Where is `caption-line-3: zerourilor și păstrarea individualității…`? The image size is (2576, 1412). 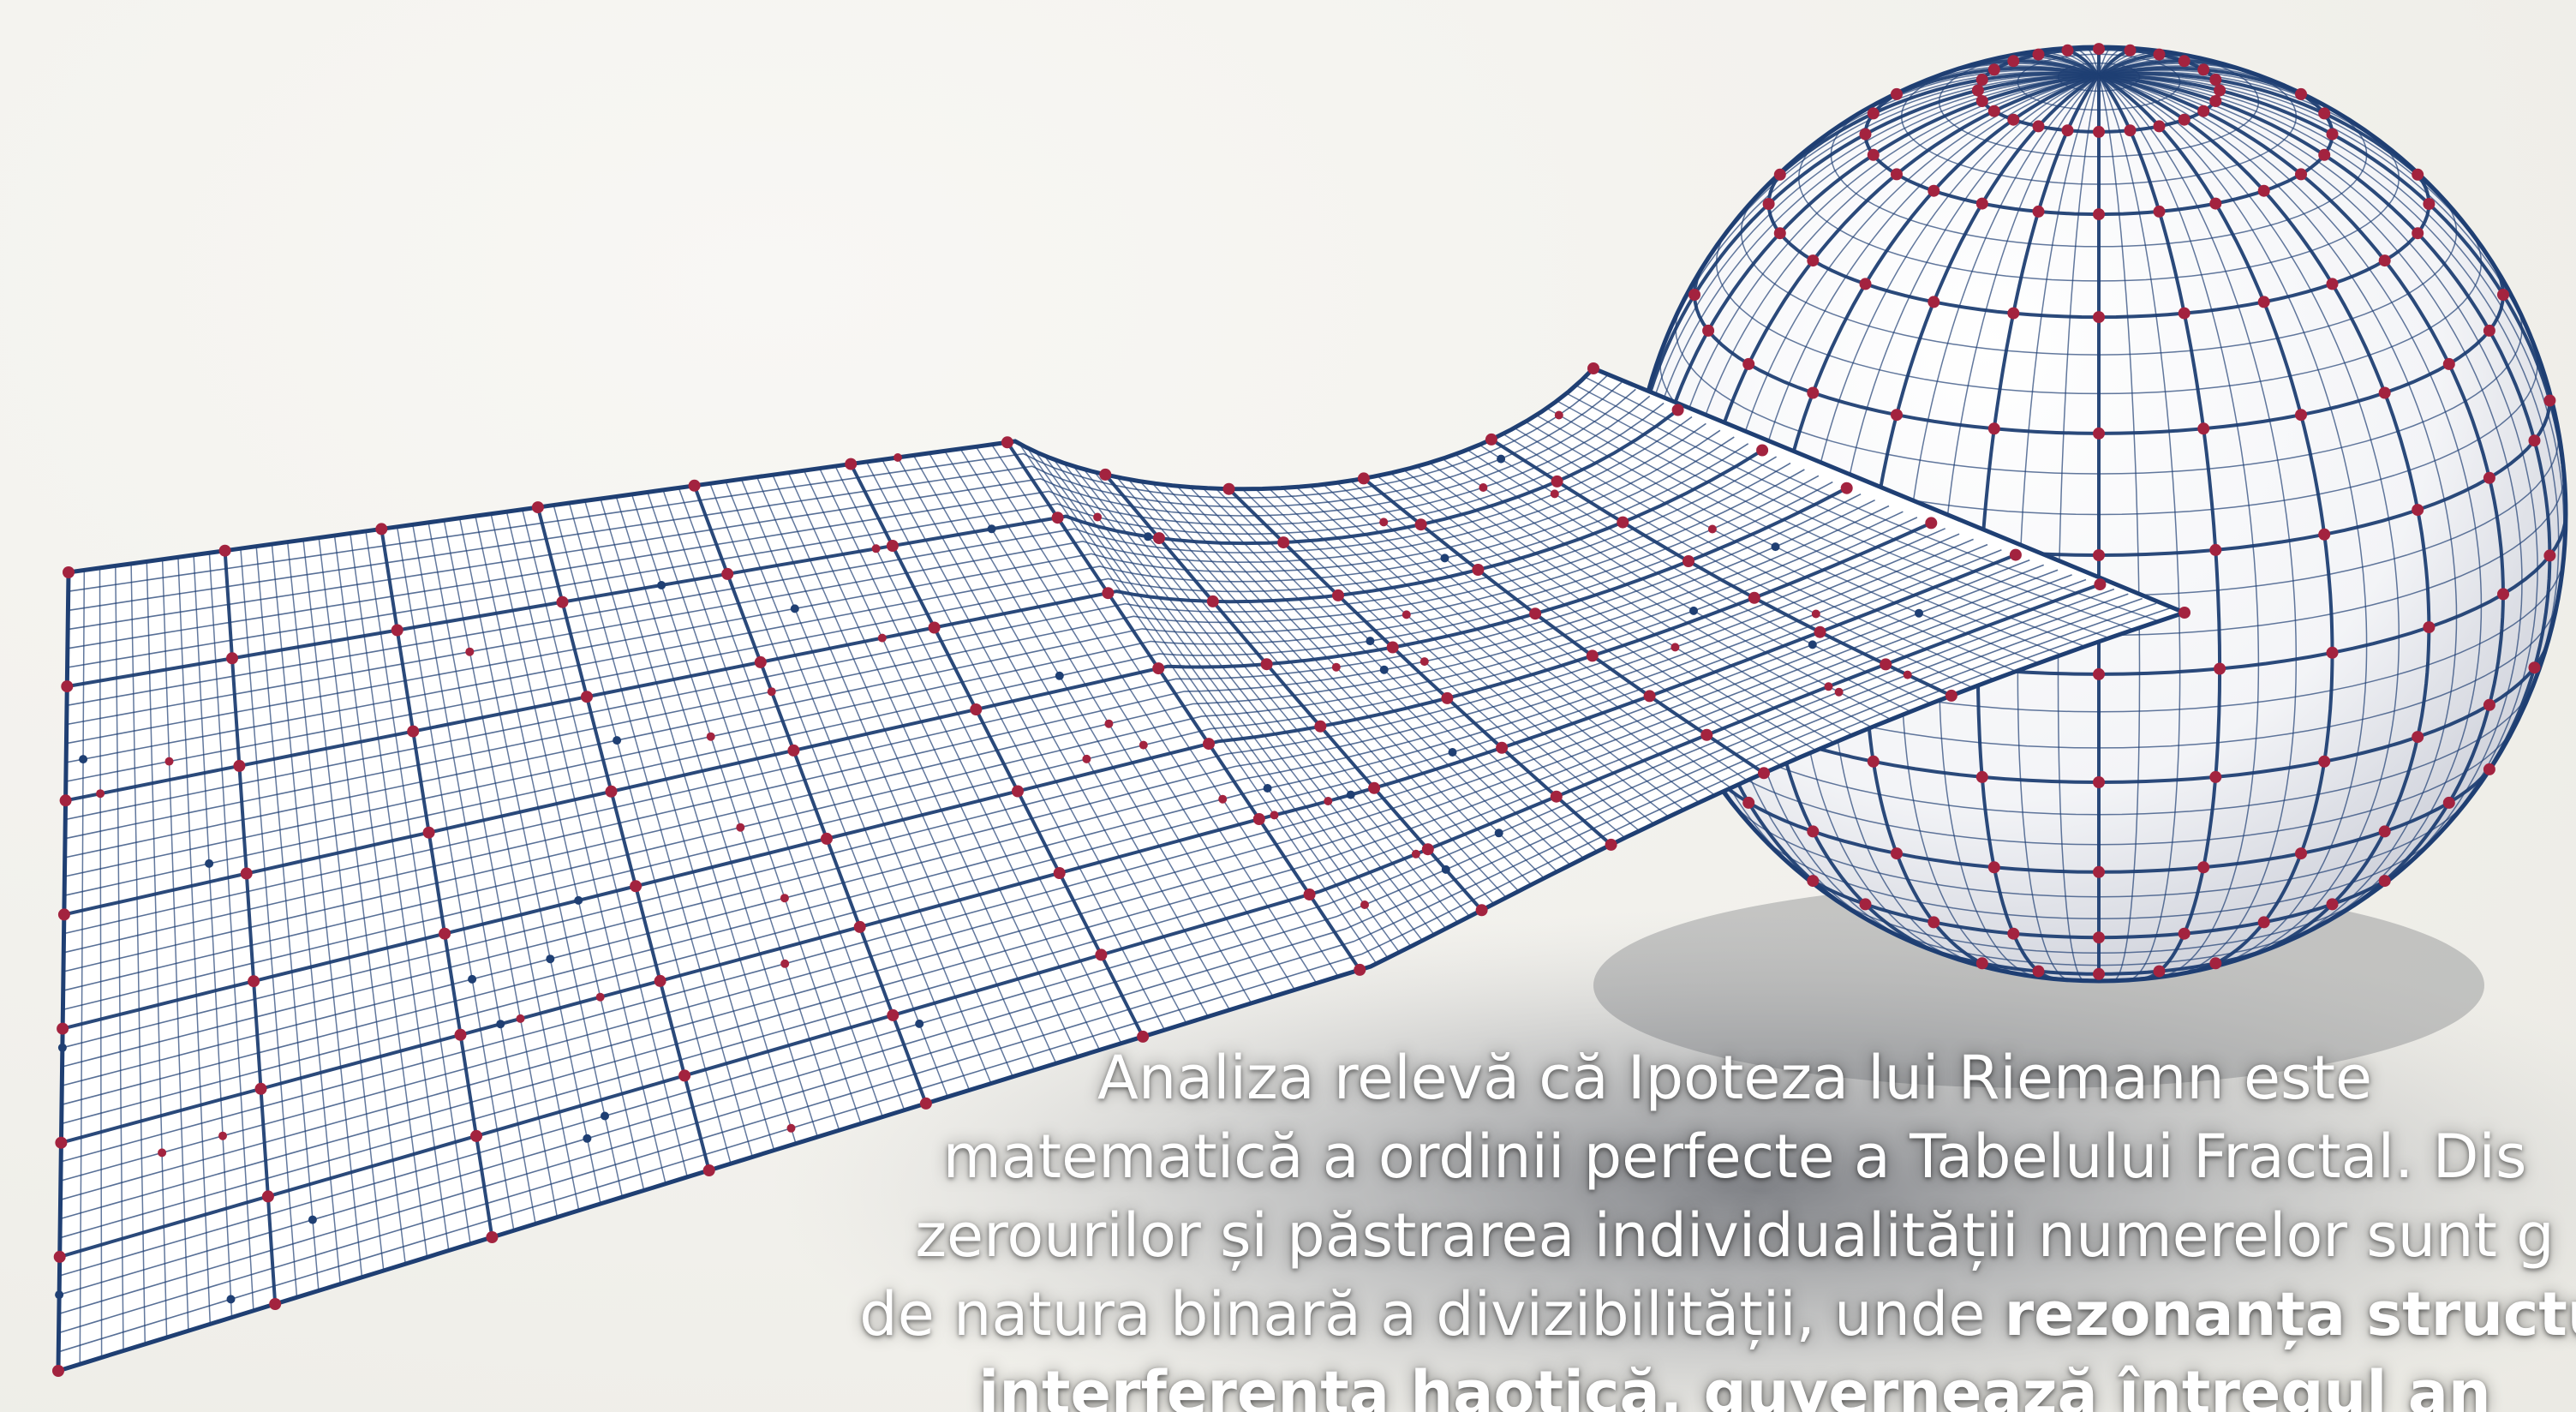
caption-line-3: zerourilor și păstrarea individualității… is located at coordinates (1735, 1235).